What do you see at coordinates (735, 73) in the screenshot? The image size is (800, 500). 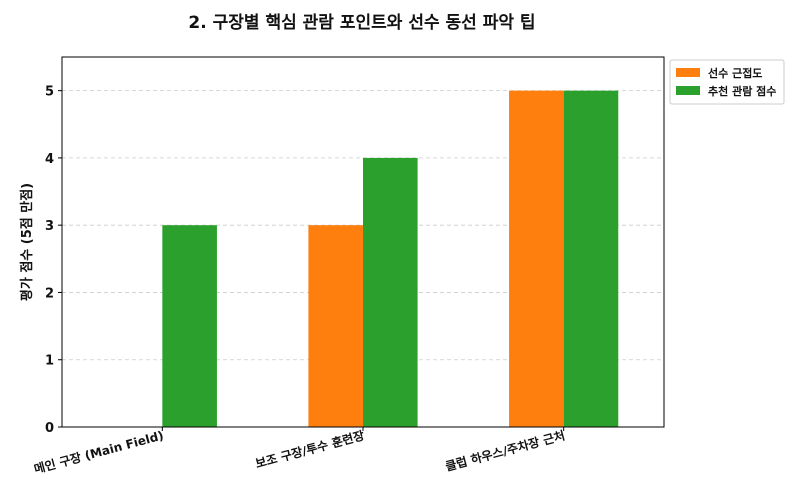 I see `legend-label: 선수 근접도` at bounding box center [735, 73].